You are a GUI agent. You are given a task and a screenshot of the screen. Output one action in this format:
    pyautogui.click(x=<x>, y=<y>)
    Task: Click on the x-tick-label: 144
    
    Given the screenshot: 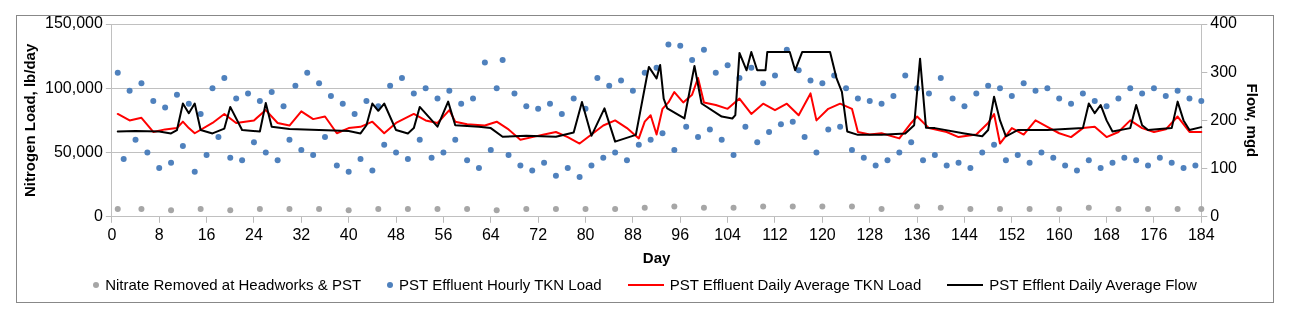 What is the action you would take?
    pyautogui.click(x=964, y=234)
    